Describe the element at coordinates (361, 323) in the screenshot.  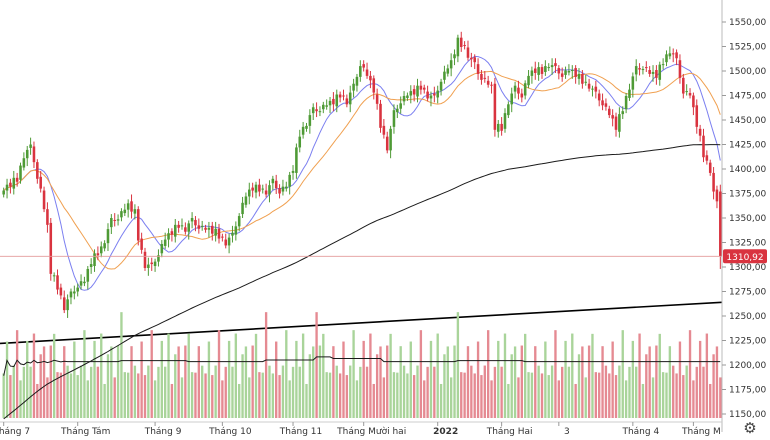
I see `trendline` at that location.